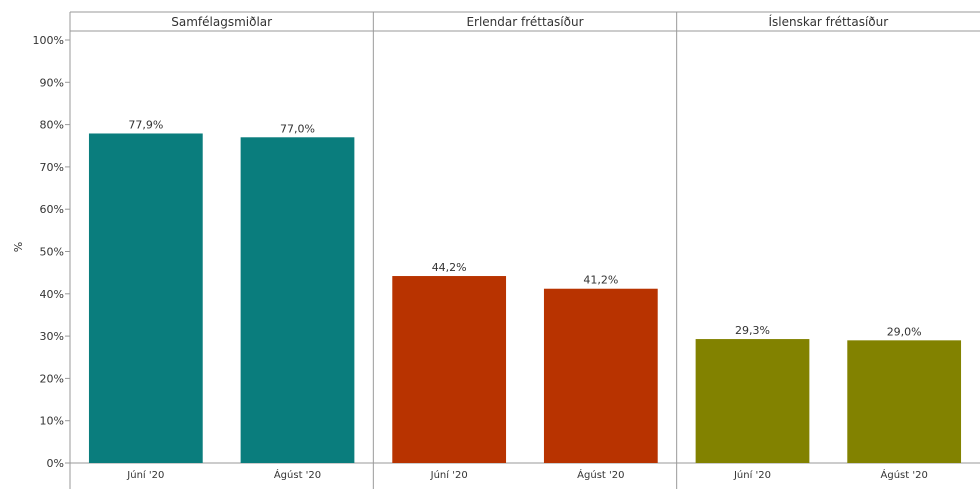 The height and width of the screenshot is (489, 980). I want to click on y-tick-label: 100%, so click(48, 40).